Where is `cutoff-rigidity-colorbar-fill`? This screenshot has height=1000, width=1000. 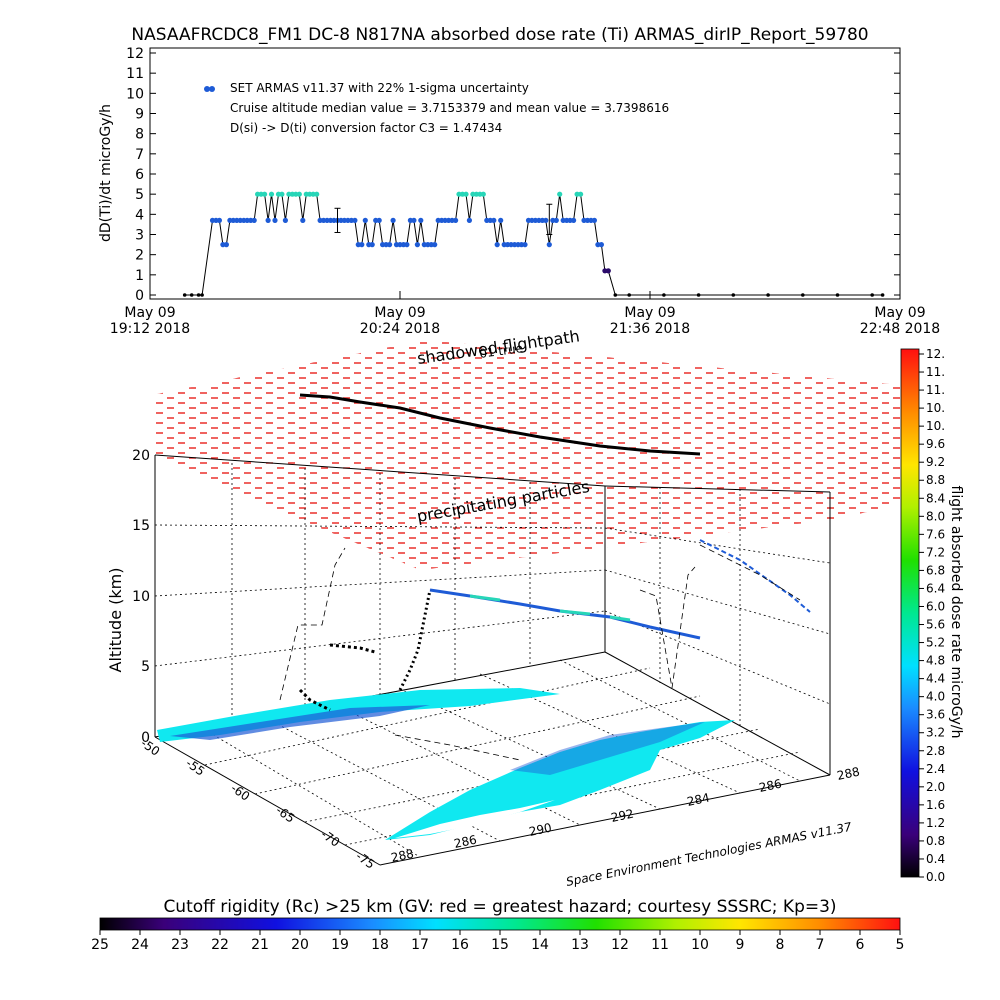 cutoff-rigidity-colorbar-fill is located at coordinates (500, 924).